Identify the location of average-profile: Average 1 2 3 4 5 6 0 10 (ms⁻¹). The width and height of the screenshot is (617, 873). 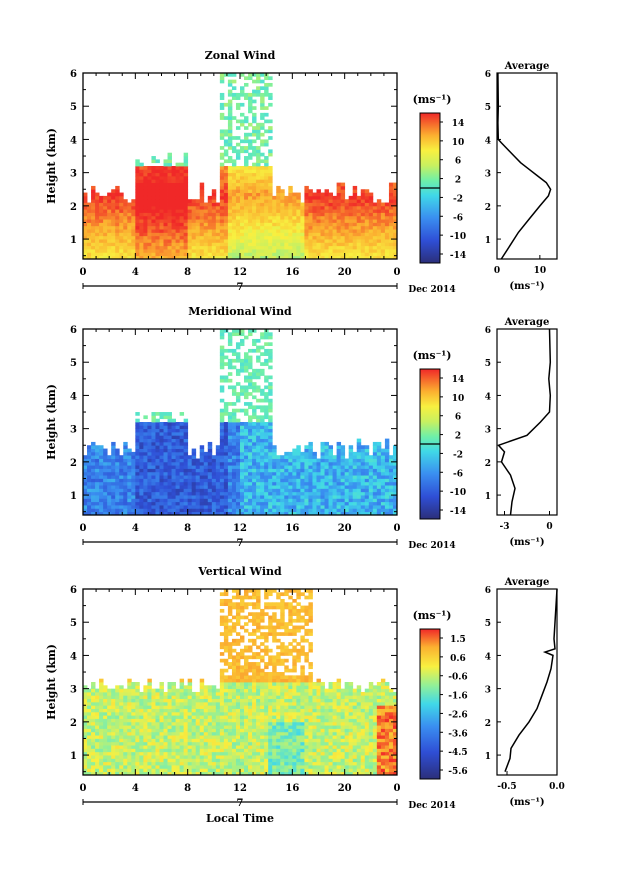
(521, 176).